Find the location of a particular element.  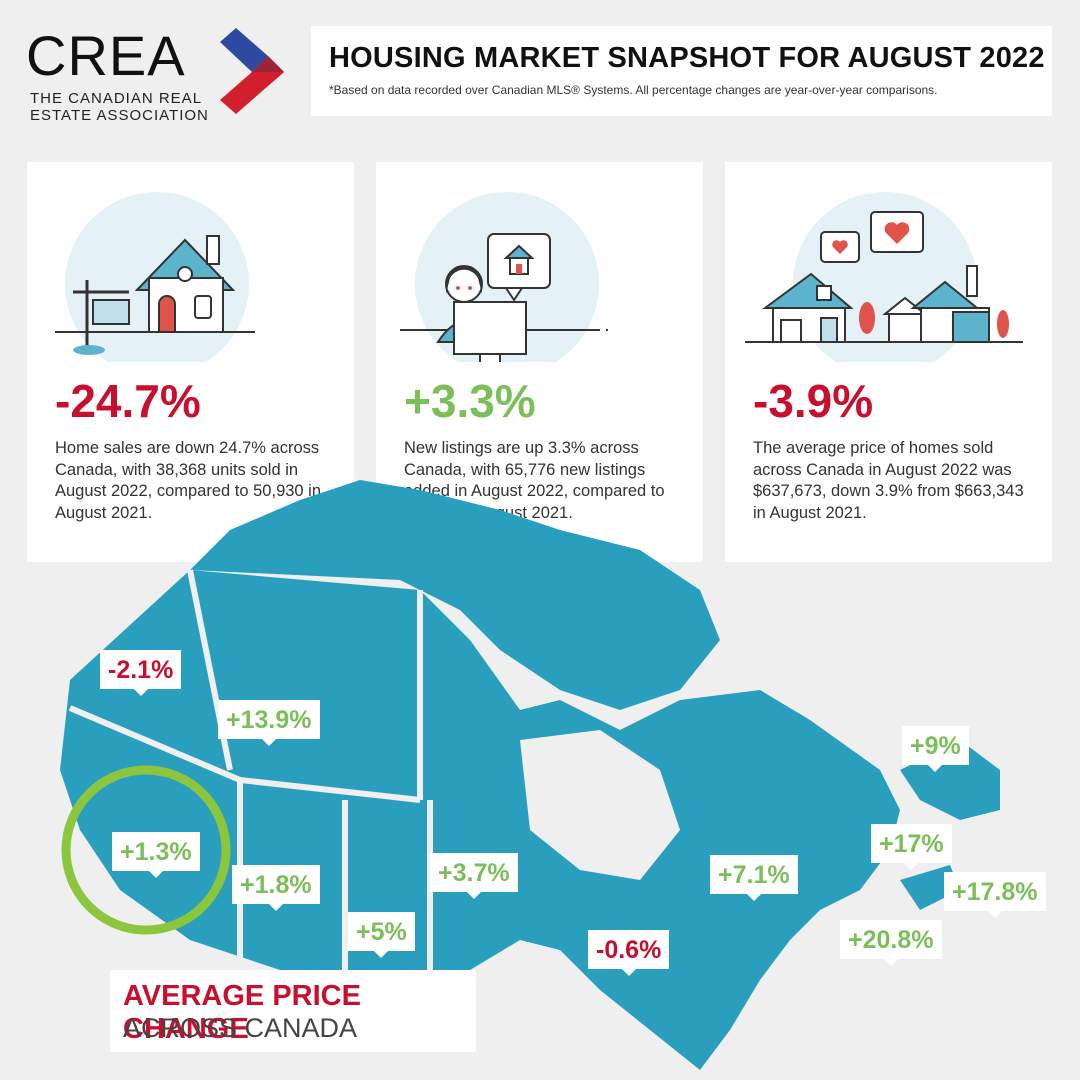

arctic-islands is located at coordinates (455, 595).